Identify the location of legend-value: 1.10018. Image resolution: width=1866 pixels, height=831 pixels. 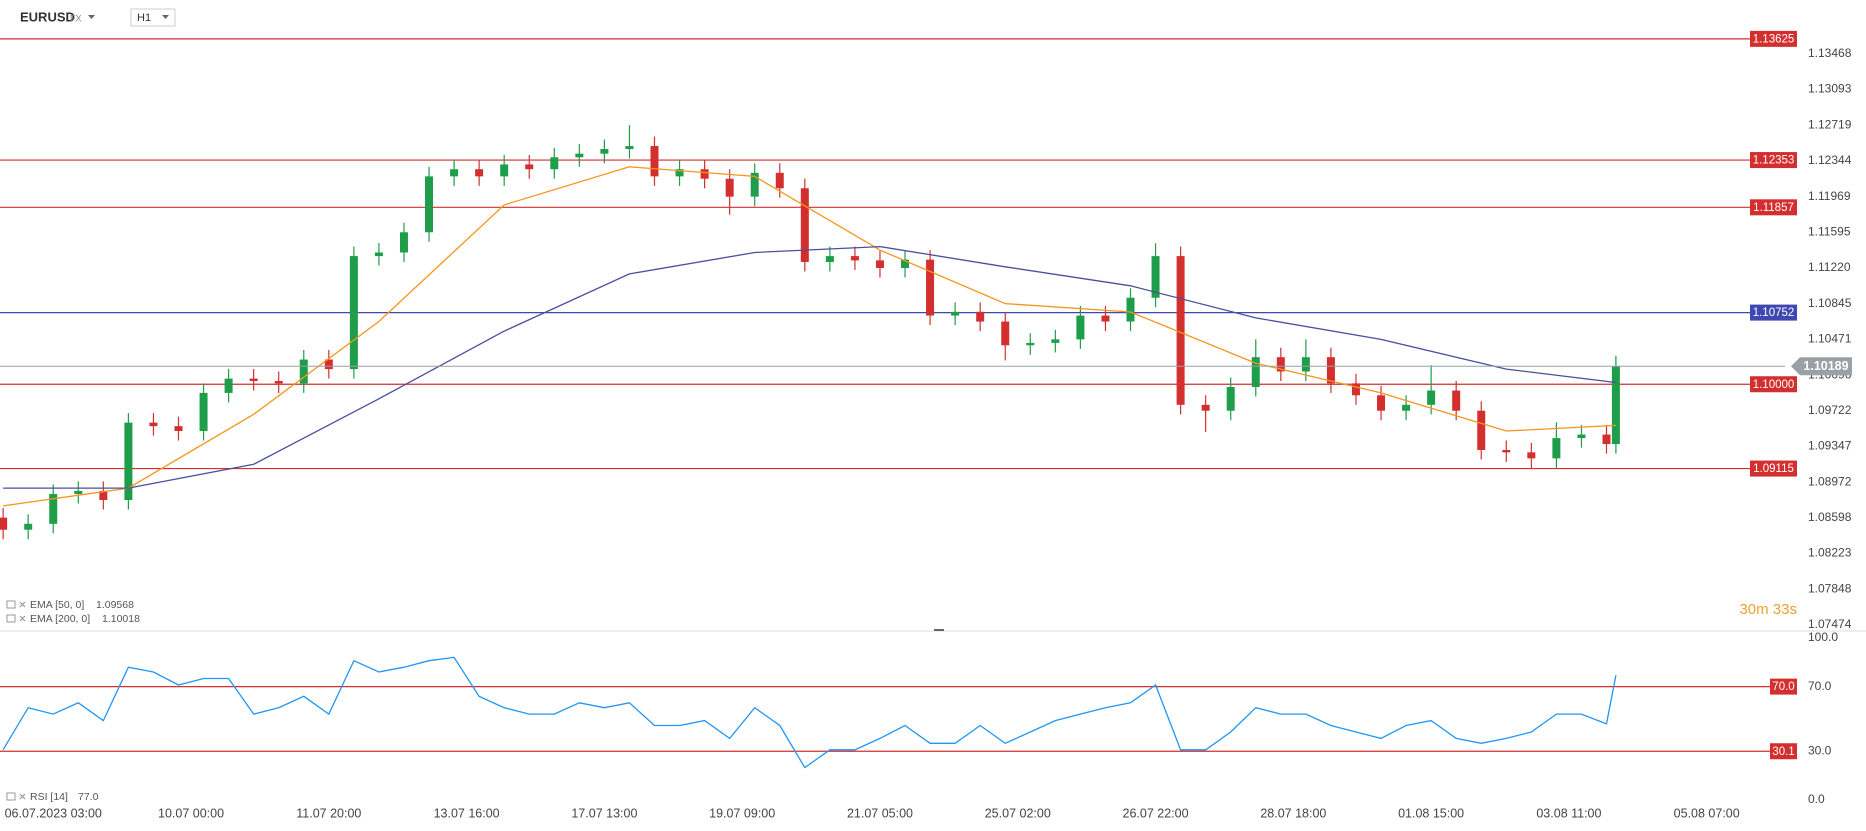
(121, 619).